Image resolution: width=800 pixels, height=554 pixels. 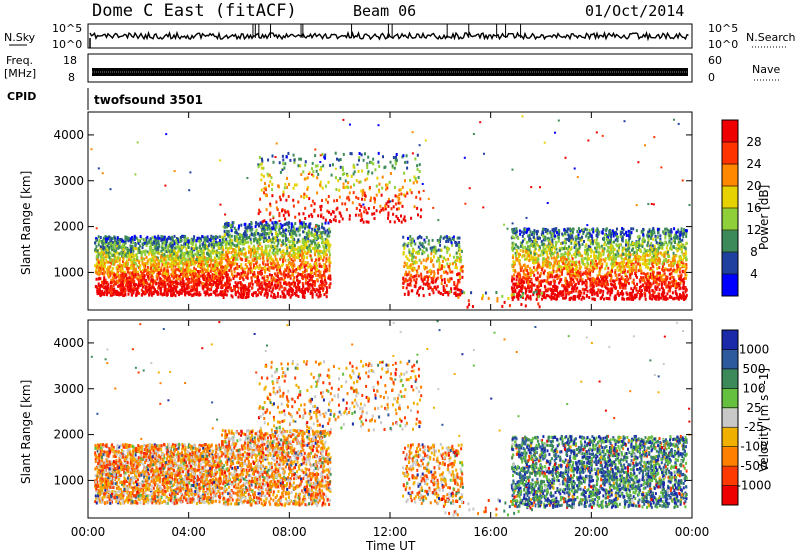 What do you see at coordinates (67, 28) in the screenshot?
I see `noise-left-tick-top: 10^5` at bounding box center [67, 28].